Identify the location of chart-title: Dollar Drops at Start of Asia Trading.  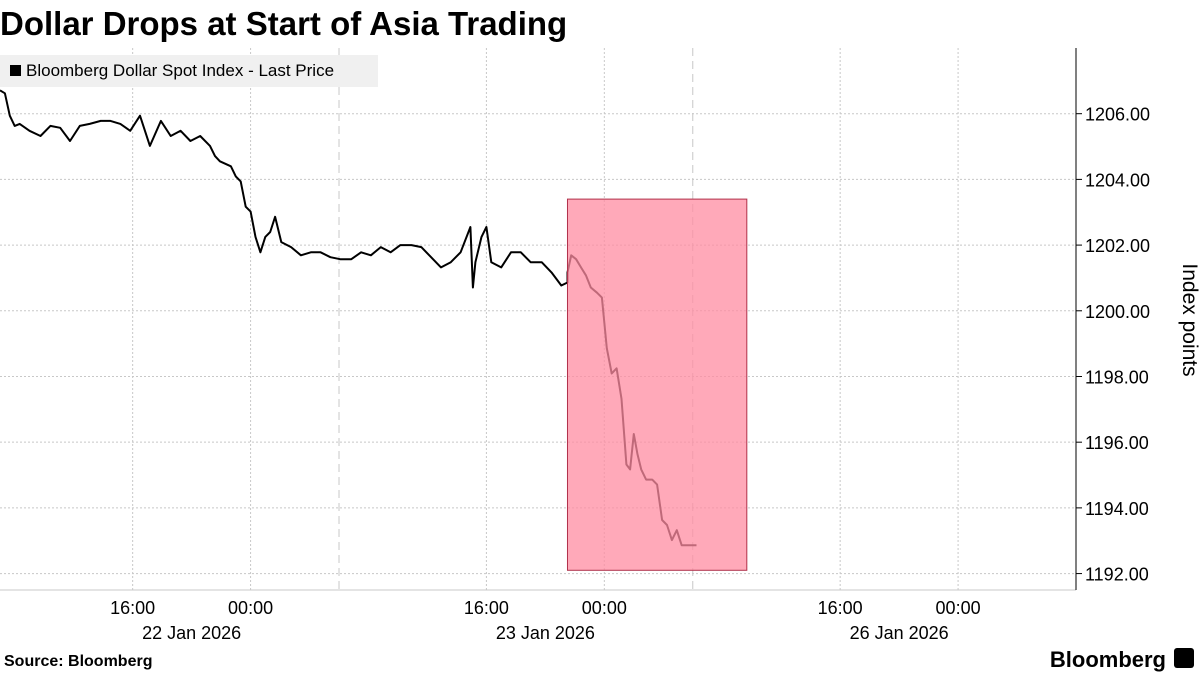
(283, 23).